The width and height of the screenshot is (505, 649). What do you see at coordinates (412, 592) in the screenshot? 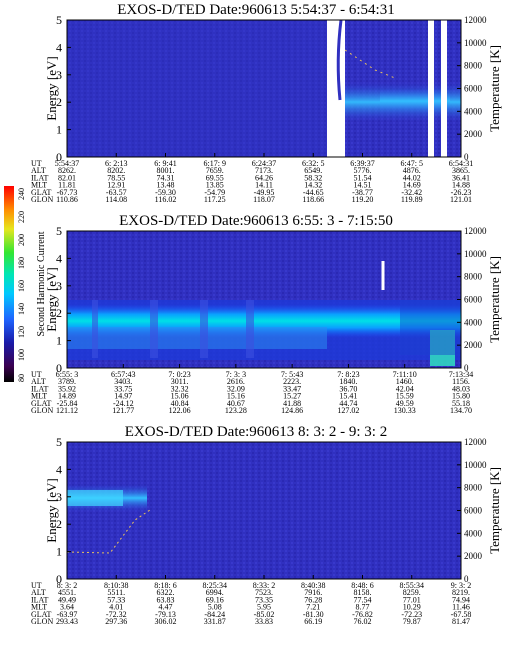
I see `cell-alt: 8259.` at bounding box center [412, 592].